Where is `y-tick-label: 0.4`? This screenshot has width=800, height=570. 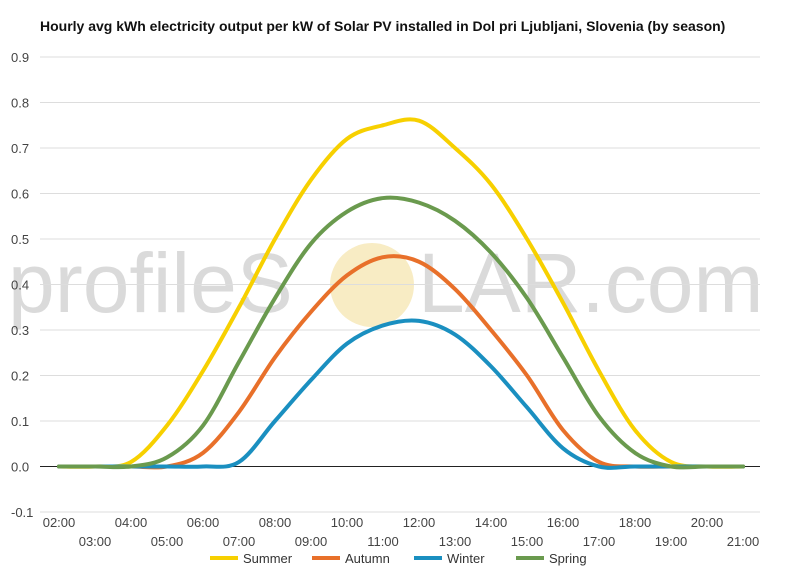 y-tick-label: 0.4 is located at coordinates (20, 285).